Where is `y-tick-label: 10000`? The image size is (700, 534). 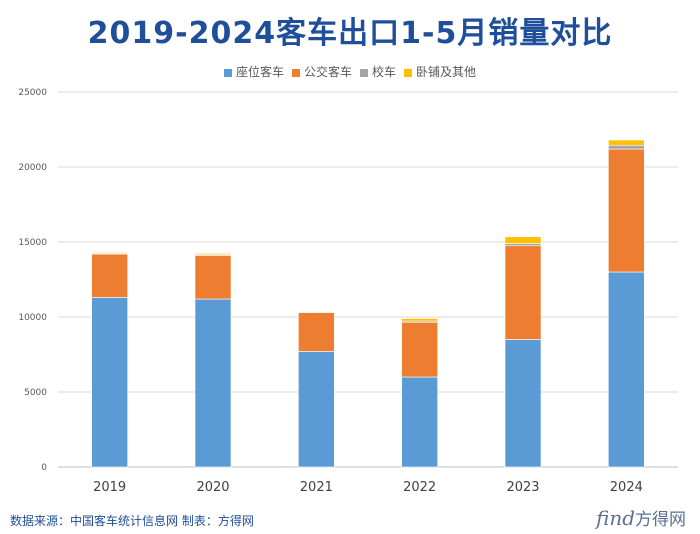
y-tick-label: 10000 is located at coordinates (32, 318).